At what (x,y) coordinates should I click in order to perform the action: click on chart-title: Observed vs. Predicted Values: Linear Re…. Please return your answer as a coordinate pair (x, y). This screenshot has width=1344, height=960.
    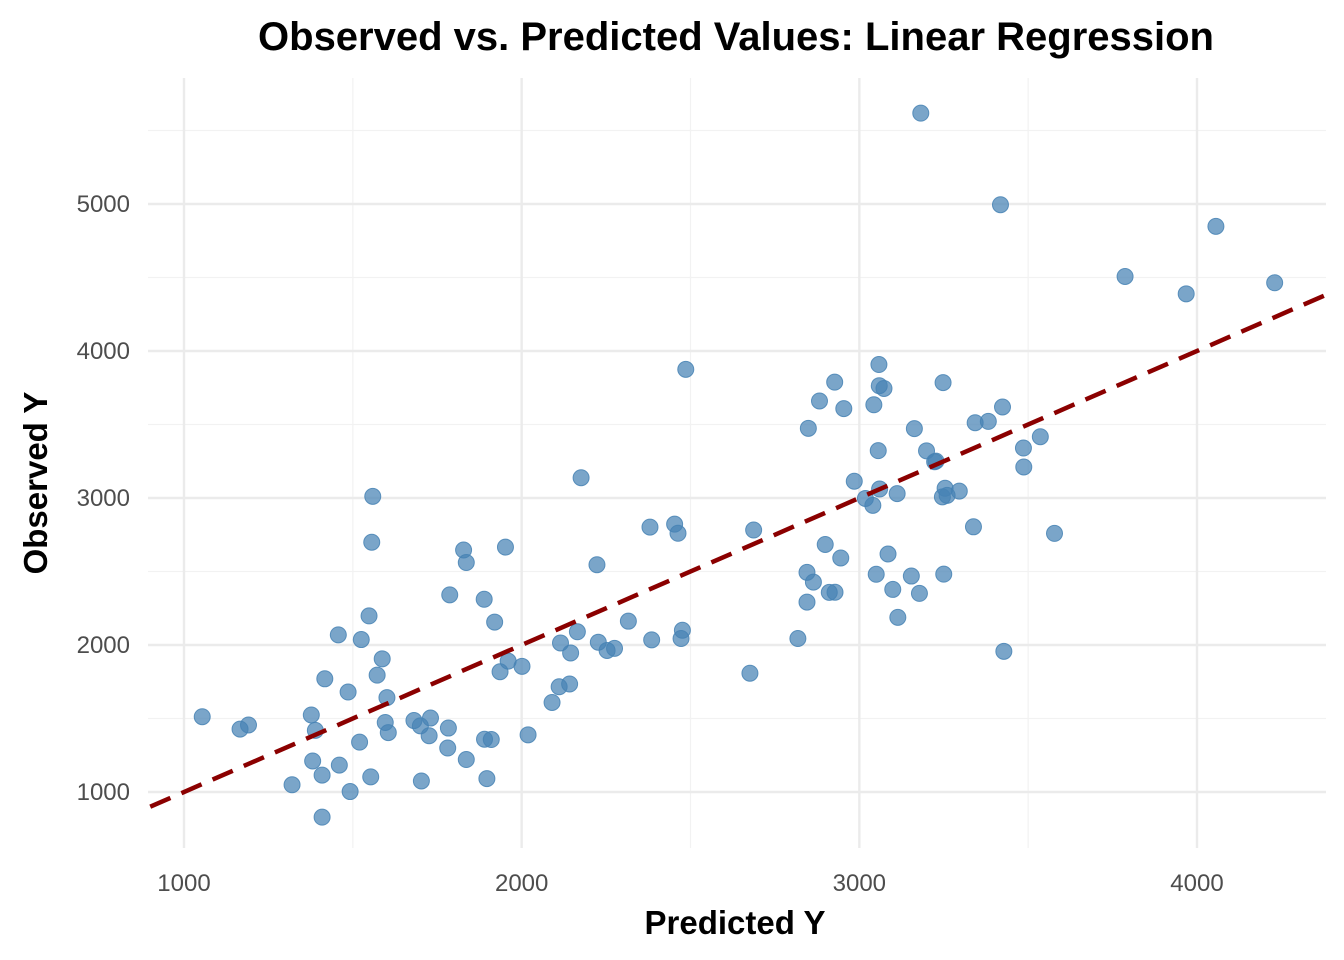
    Looking at the image, I should click on (736, 37).